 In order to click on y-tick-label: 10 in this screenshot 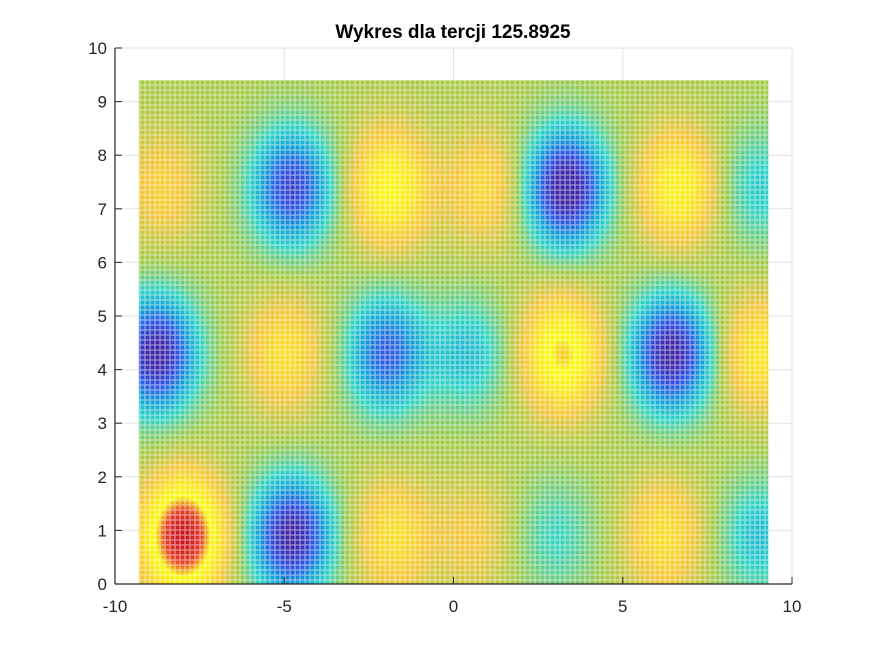, I will do `click(97, 48)`.